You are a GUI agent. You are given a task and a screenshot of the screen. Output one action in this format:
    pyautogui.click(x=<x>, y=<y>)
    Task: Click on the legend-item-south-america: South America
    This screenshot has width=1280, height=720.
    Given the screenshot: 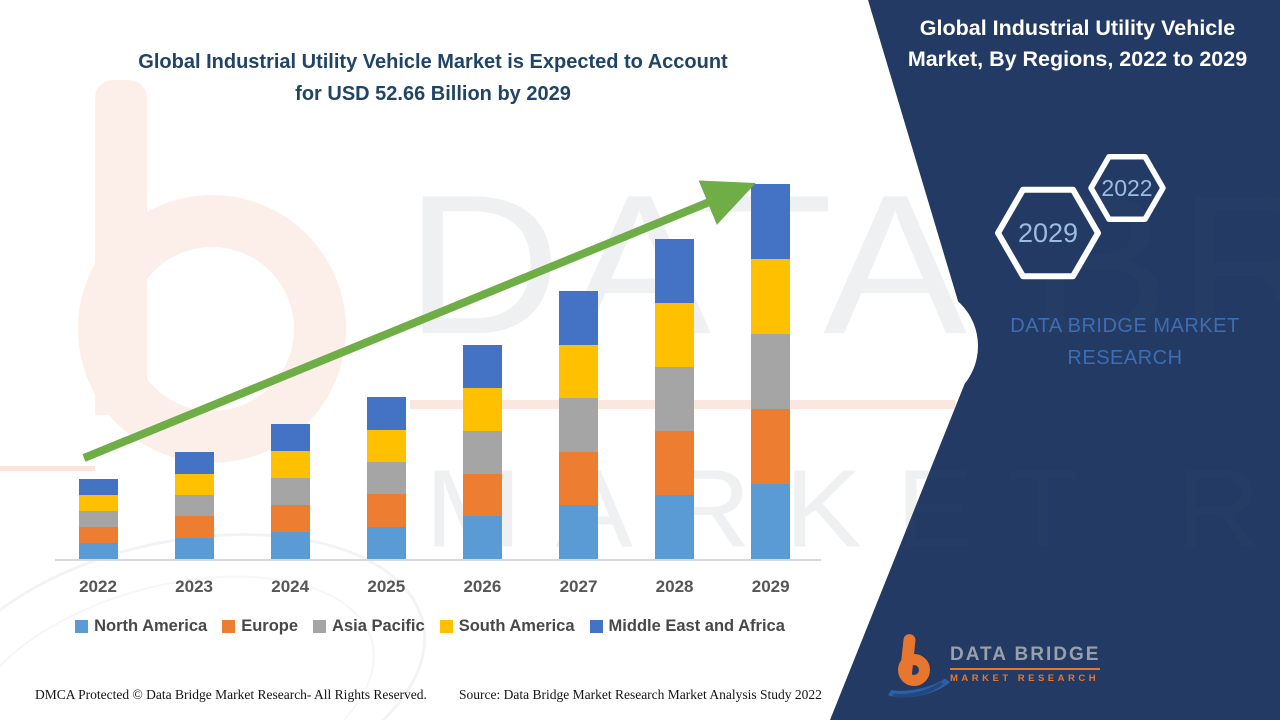 What is the action you would take?
    pyautogui.click(x=507, y=626)
    